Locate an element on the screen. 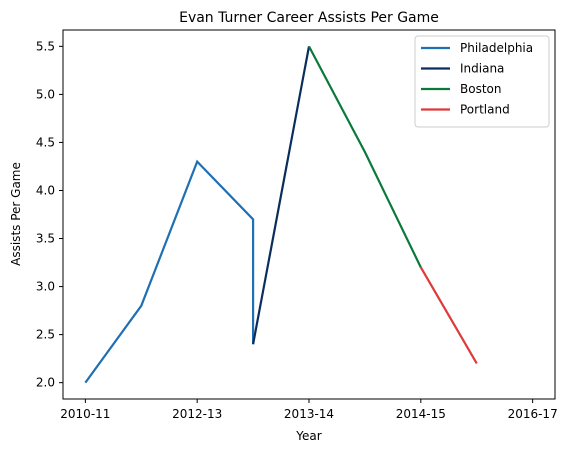 The image size is (570, 453). legend: Philadelphia Indiana Boston Portland is located at coordinates (482, 81).